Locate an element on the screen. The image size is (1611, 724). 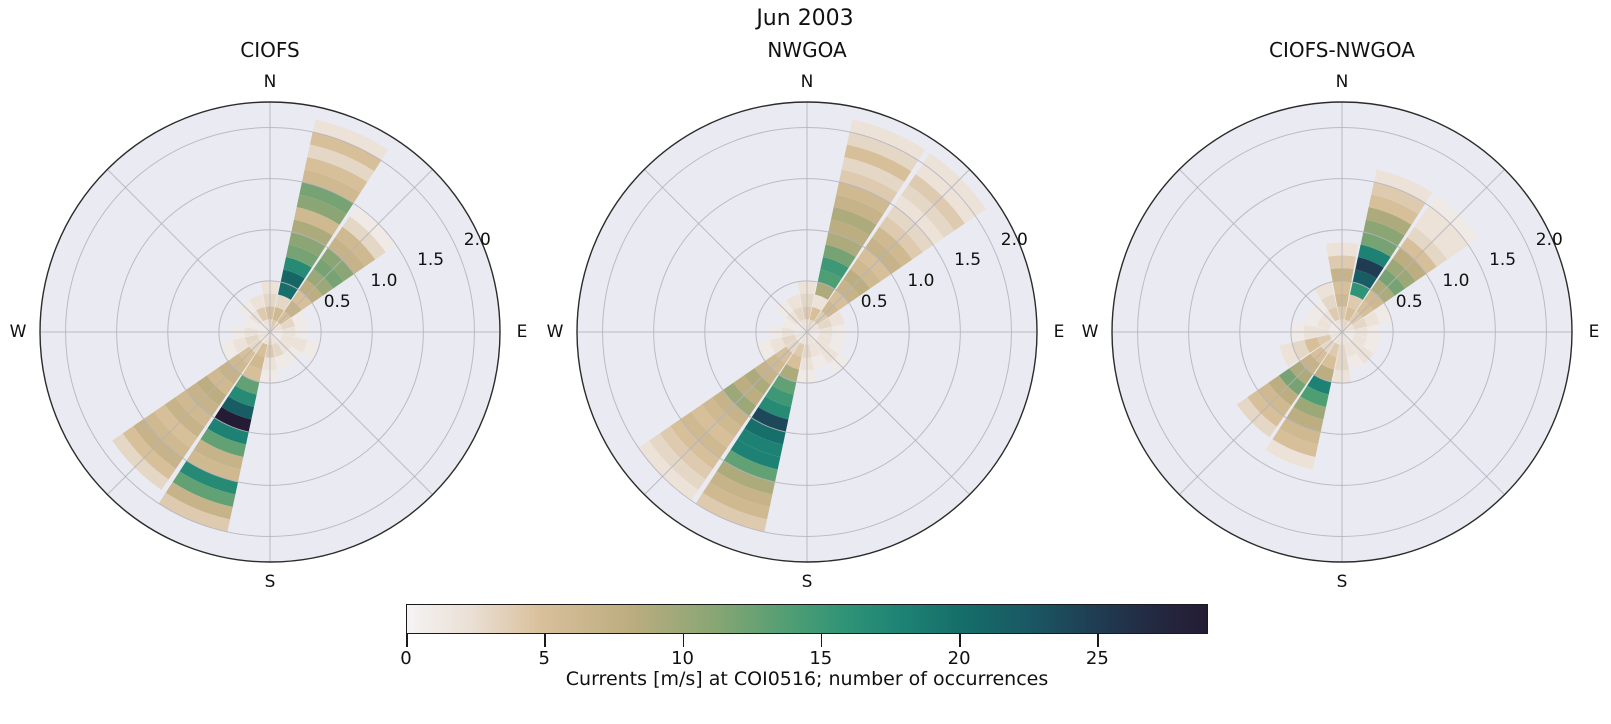
compass-label-n: N is located at coordinates (270, 82).